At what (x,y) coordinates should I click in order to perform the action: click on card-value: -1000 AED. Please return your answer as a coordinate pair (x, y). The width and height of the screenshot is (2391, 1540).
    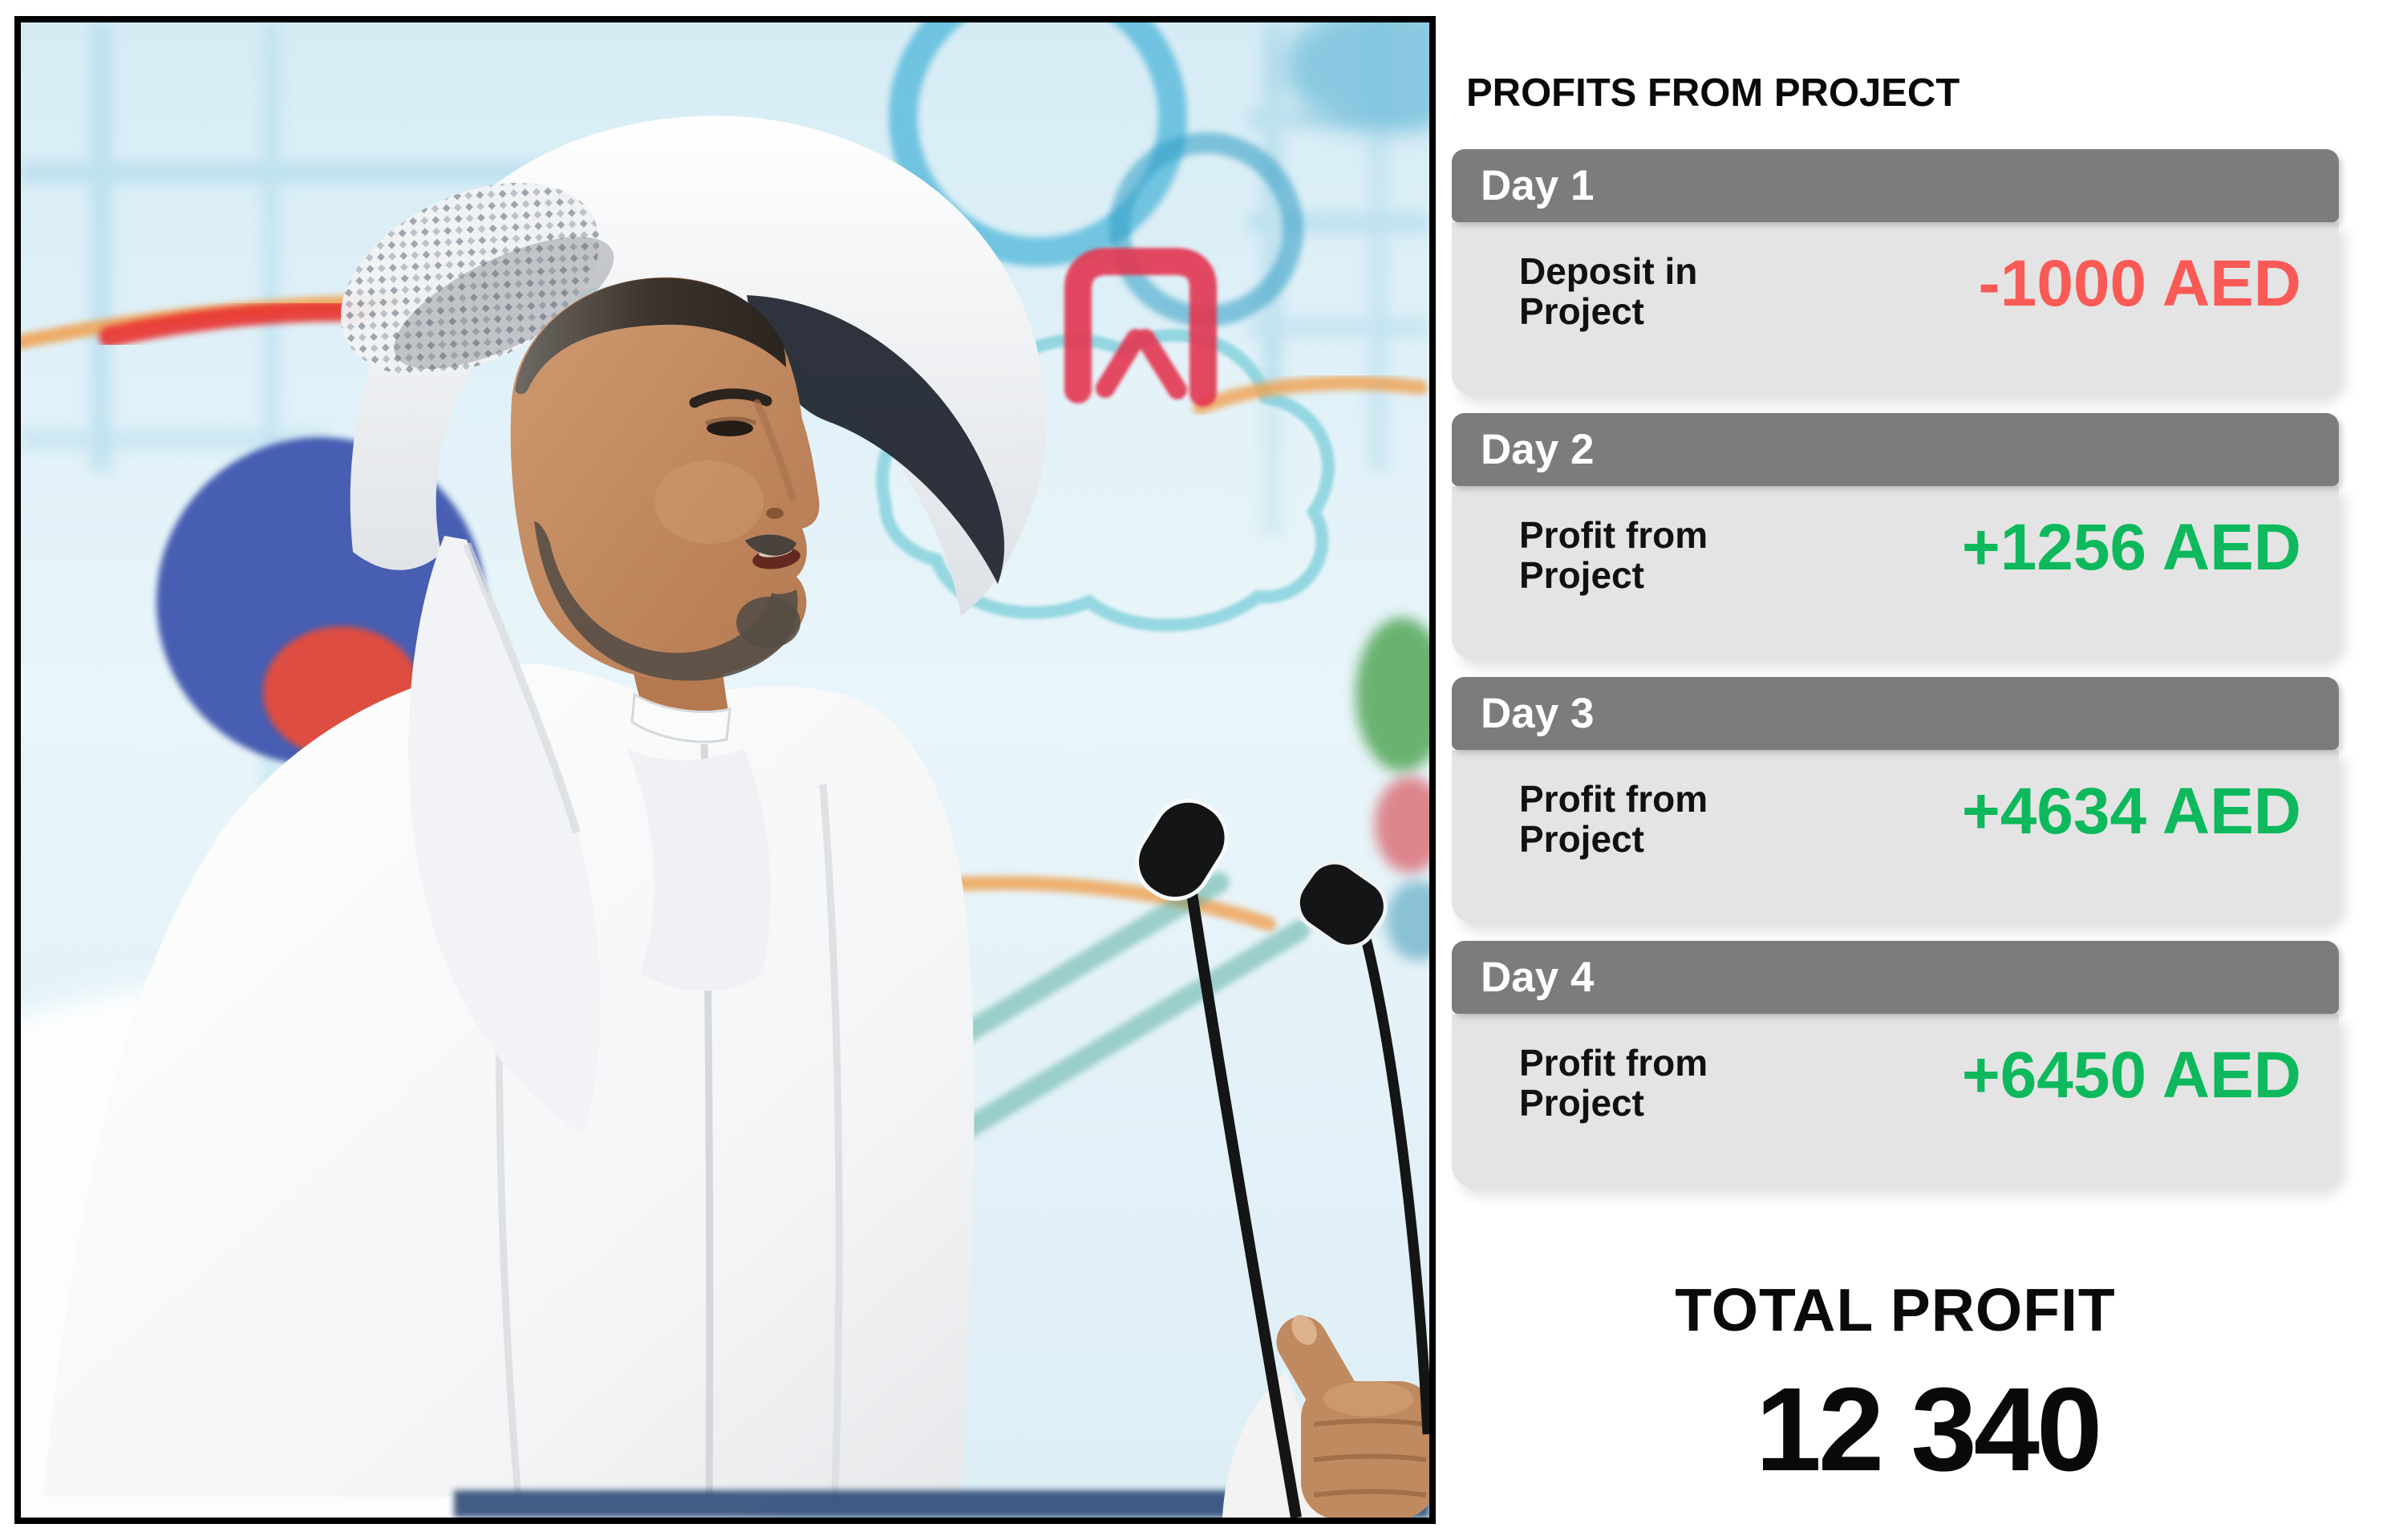
    Looking at the image, I should click on (2139, 283).